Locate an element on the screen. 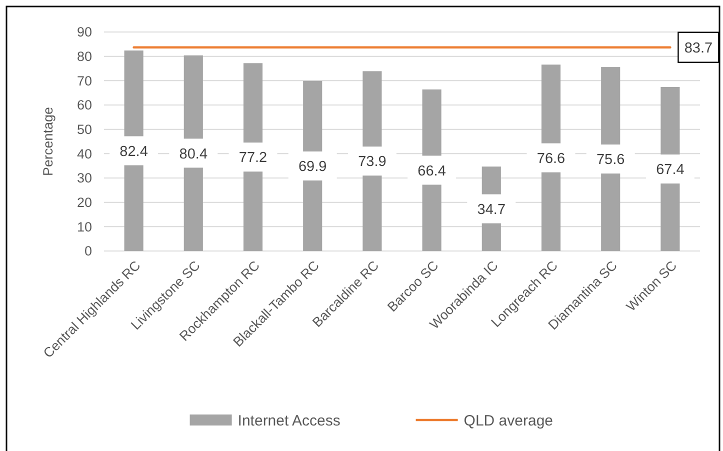 Image resolution: width=723 pixels, height=451 pixels. data-label: 83.7 is located at coordinates (698, 48).